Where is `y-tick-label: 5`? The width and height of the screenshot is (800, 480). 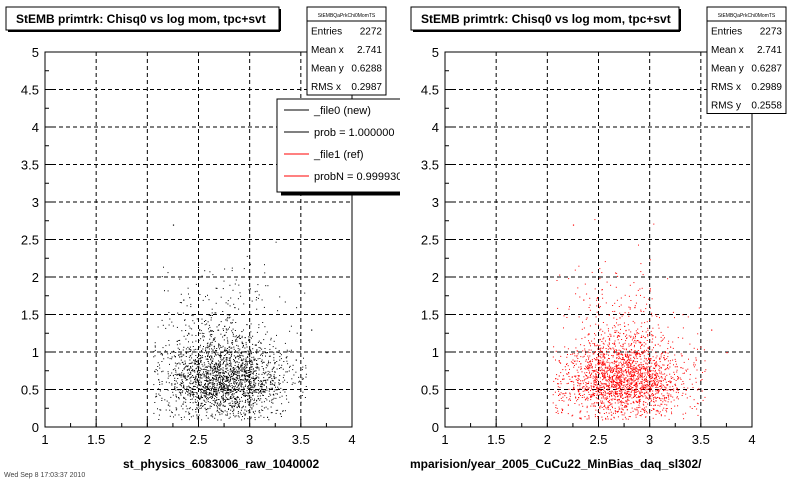 y-tick-label: 5 is located at coordinates (35, 52).